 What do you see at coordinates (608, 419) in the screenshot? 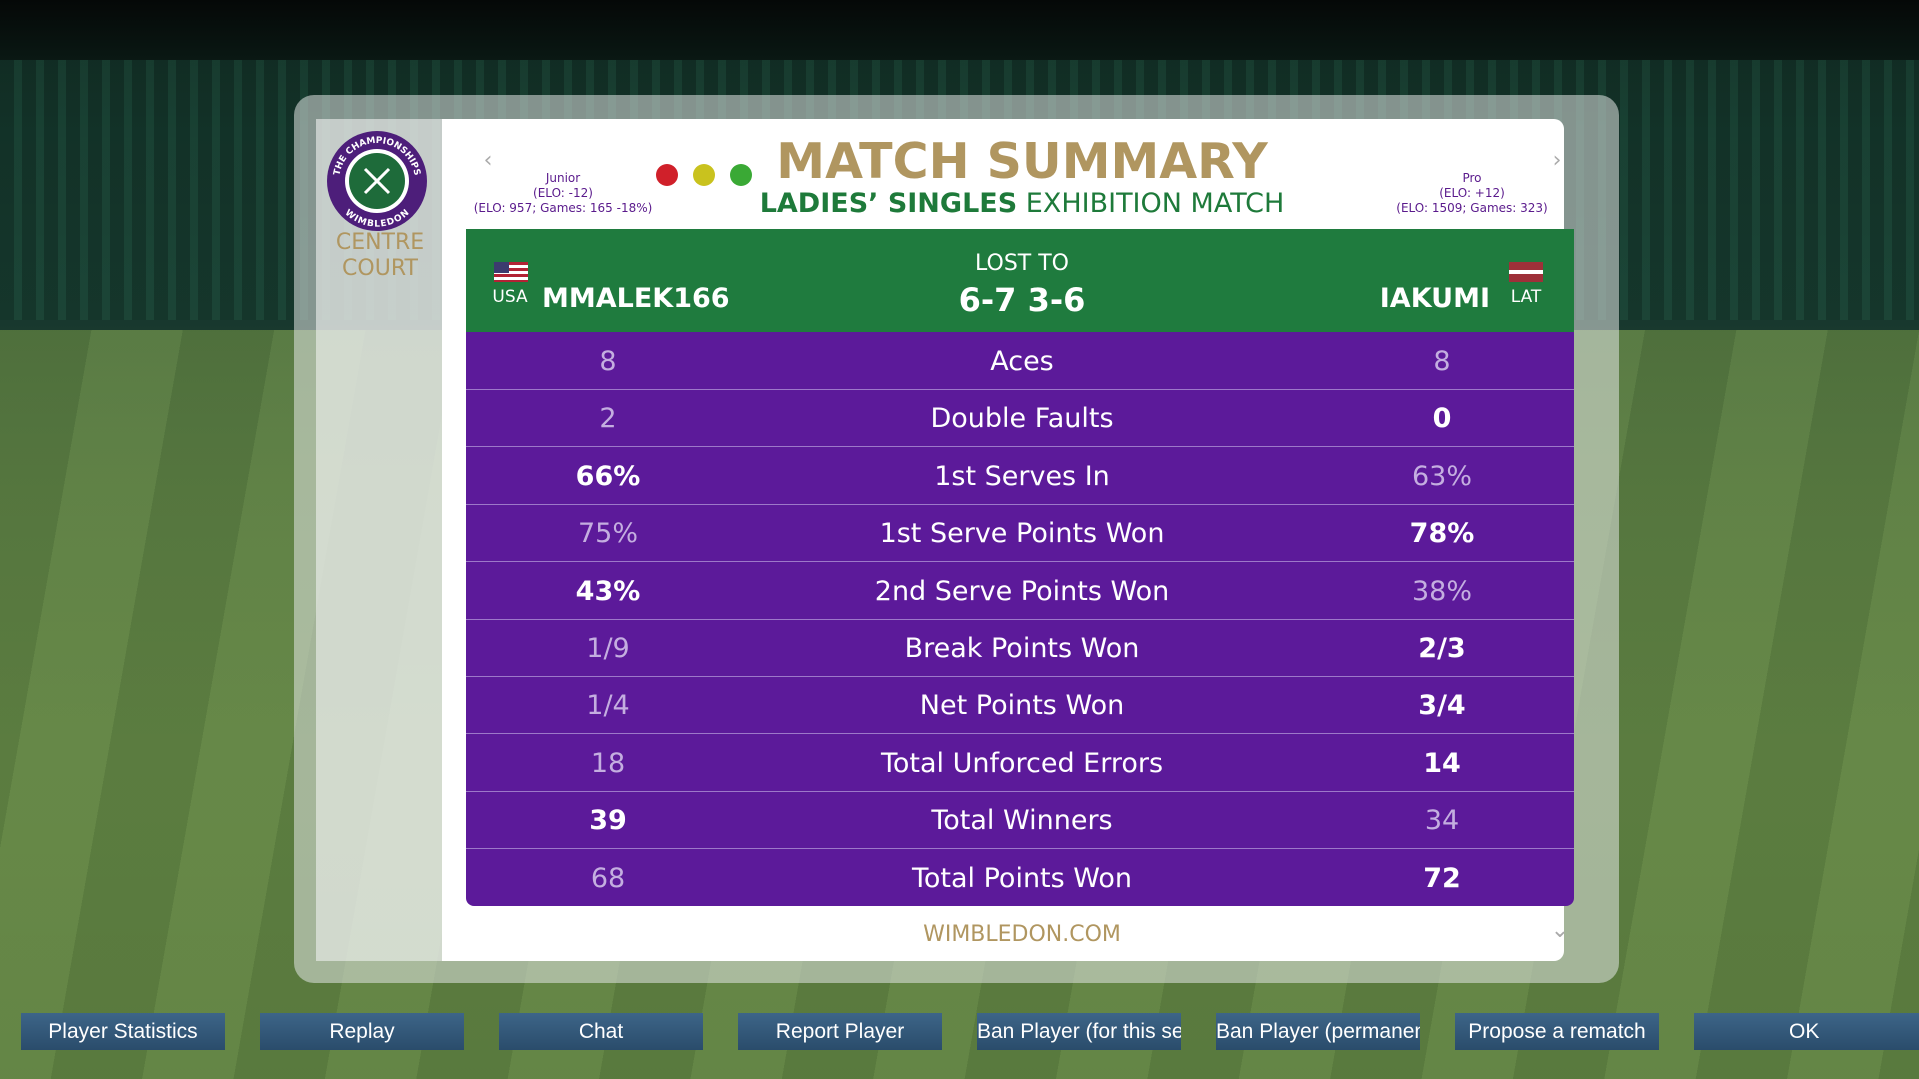
I see `left-value: 2` at bounding box center [608, 419].